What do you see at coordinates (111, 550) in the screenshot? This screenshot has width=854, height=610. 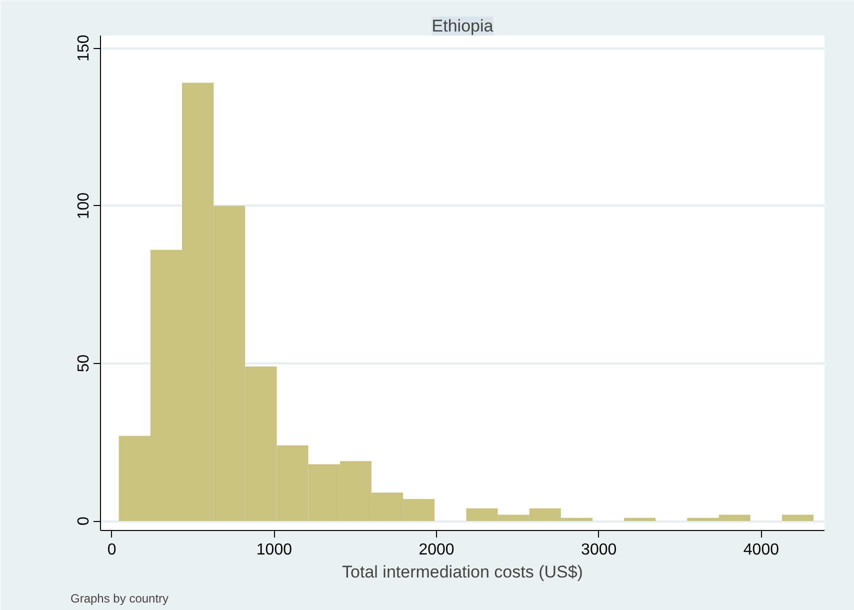 I see `x-tick-label: 0` at bounding box center [111, 550].